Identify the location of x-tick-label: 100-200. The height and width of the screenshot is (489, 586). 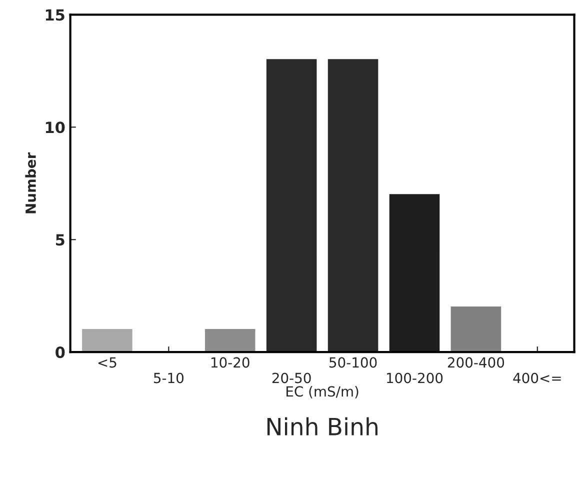
(415, 378).